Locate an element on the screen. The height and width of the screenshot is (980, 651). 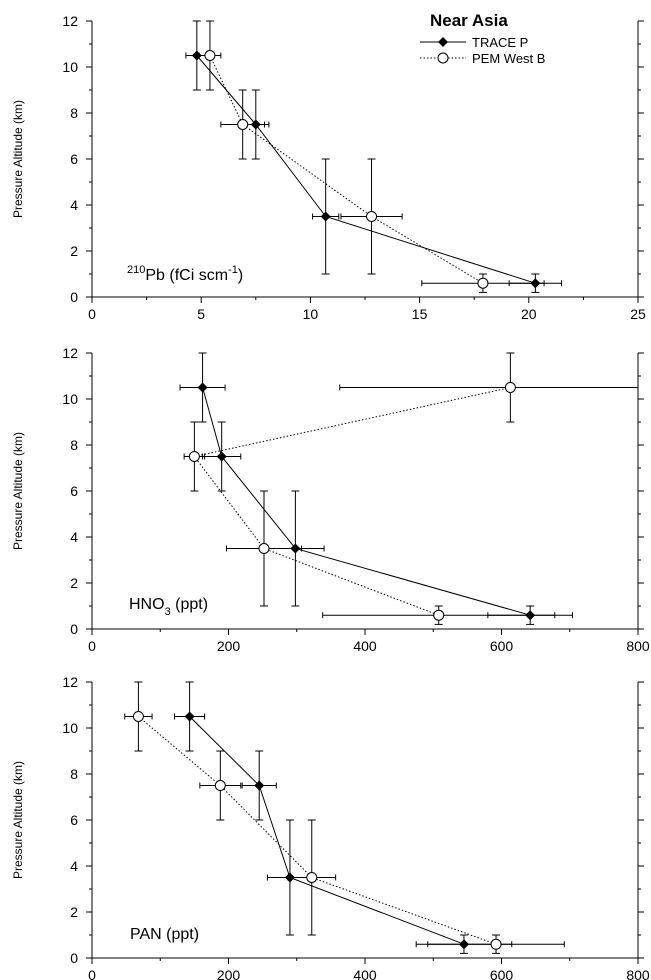
species-label-superscript: -1 is located at coordinates (233, 270).